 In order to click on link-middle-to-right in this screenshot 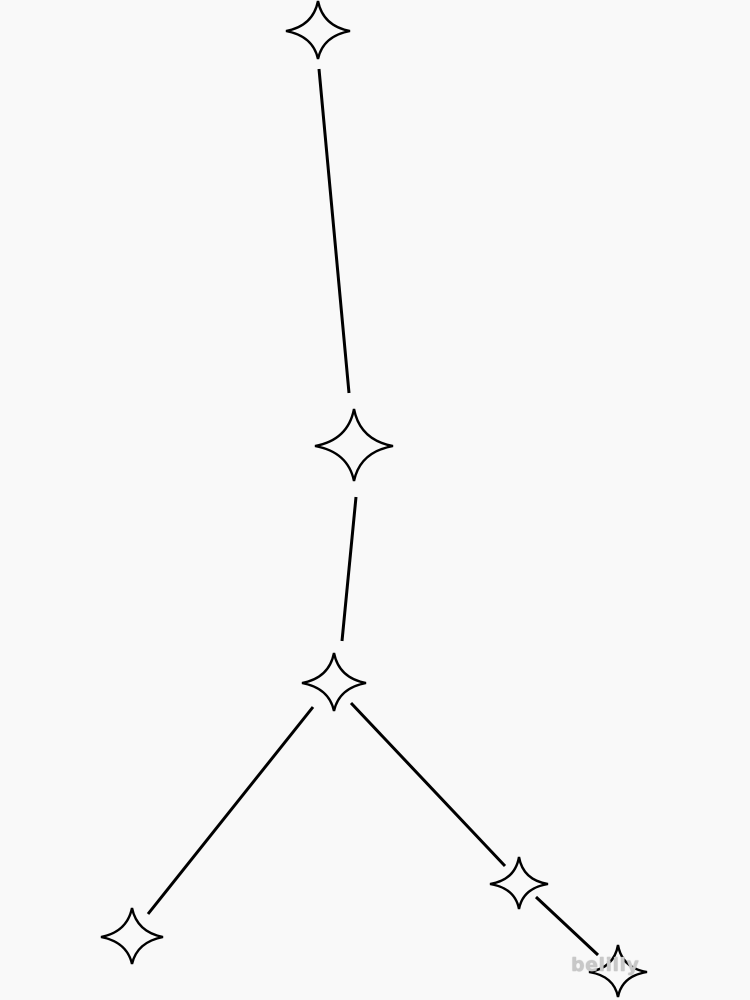, I will do `click(428, 784)`.